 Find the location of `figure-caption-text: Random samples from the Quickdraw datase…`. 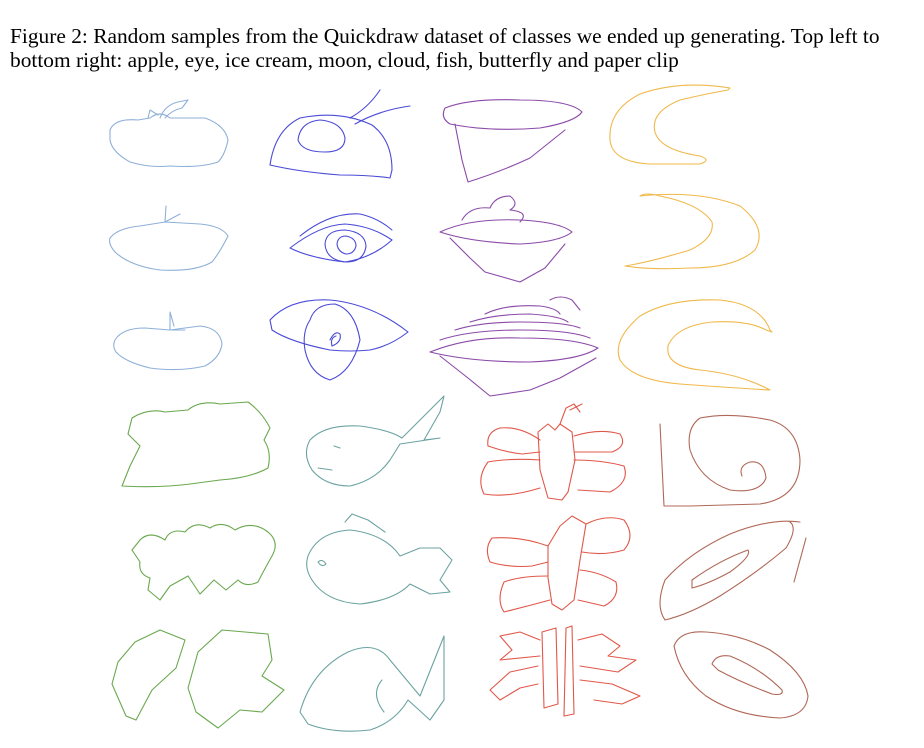

figure-caption-text: Random samples from the Quickdraw datase… is located at coordinates (445, 48).